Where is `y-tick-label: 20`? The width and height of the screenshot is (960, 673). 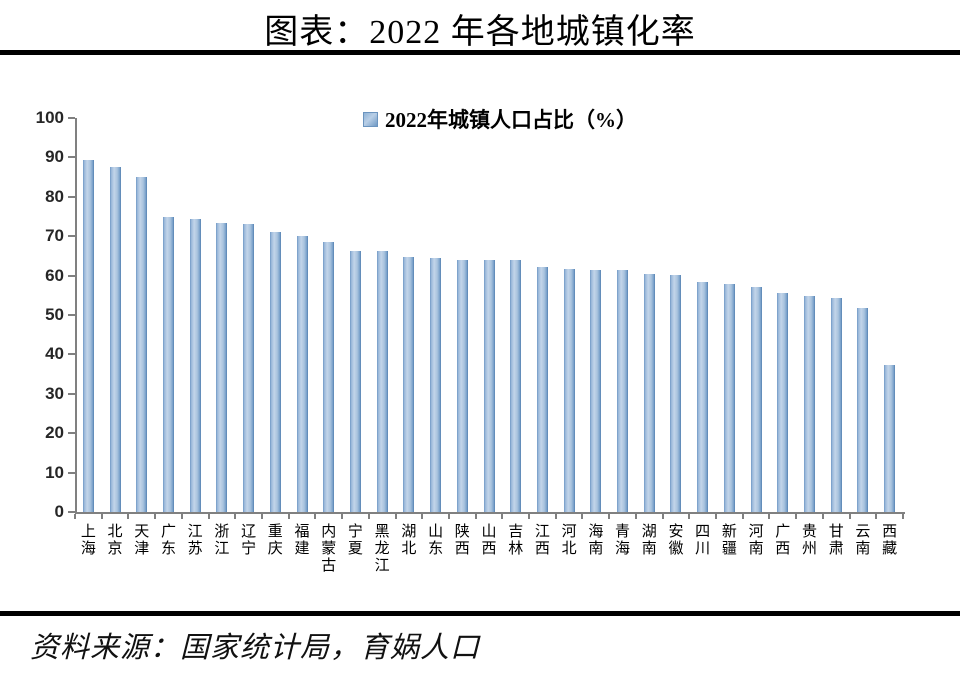
y-tick-label: 20 is located at coordinates (54, 433).